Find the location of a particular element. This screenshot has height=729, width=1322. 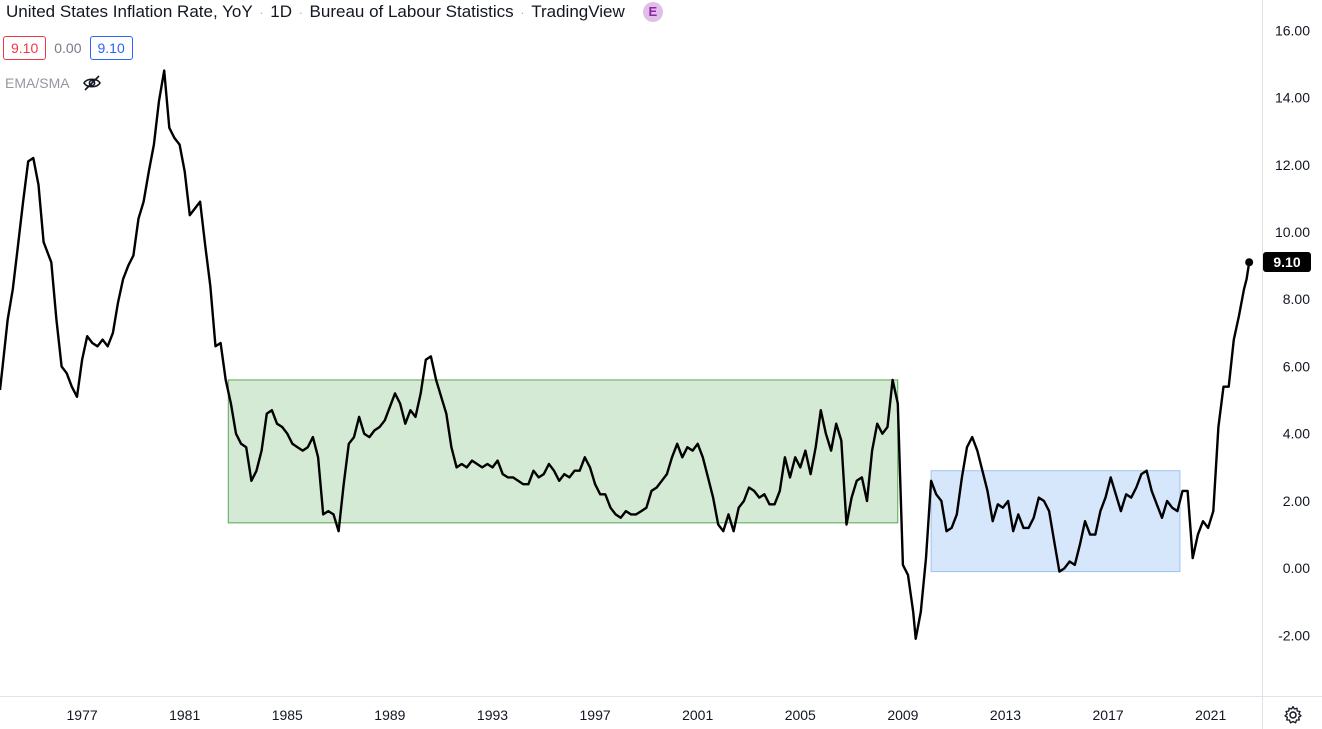

gear-icon is located at coordinates (1293, 715).